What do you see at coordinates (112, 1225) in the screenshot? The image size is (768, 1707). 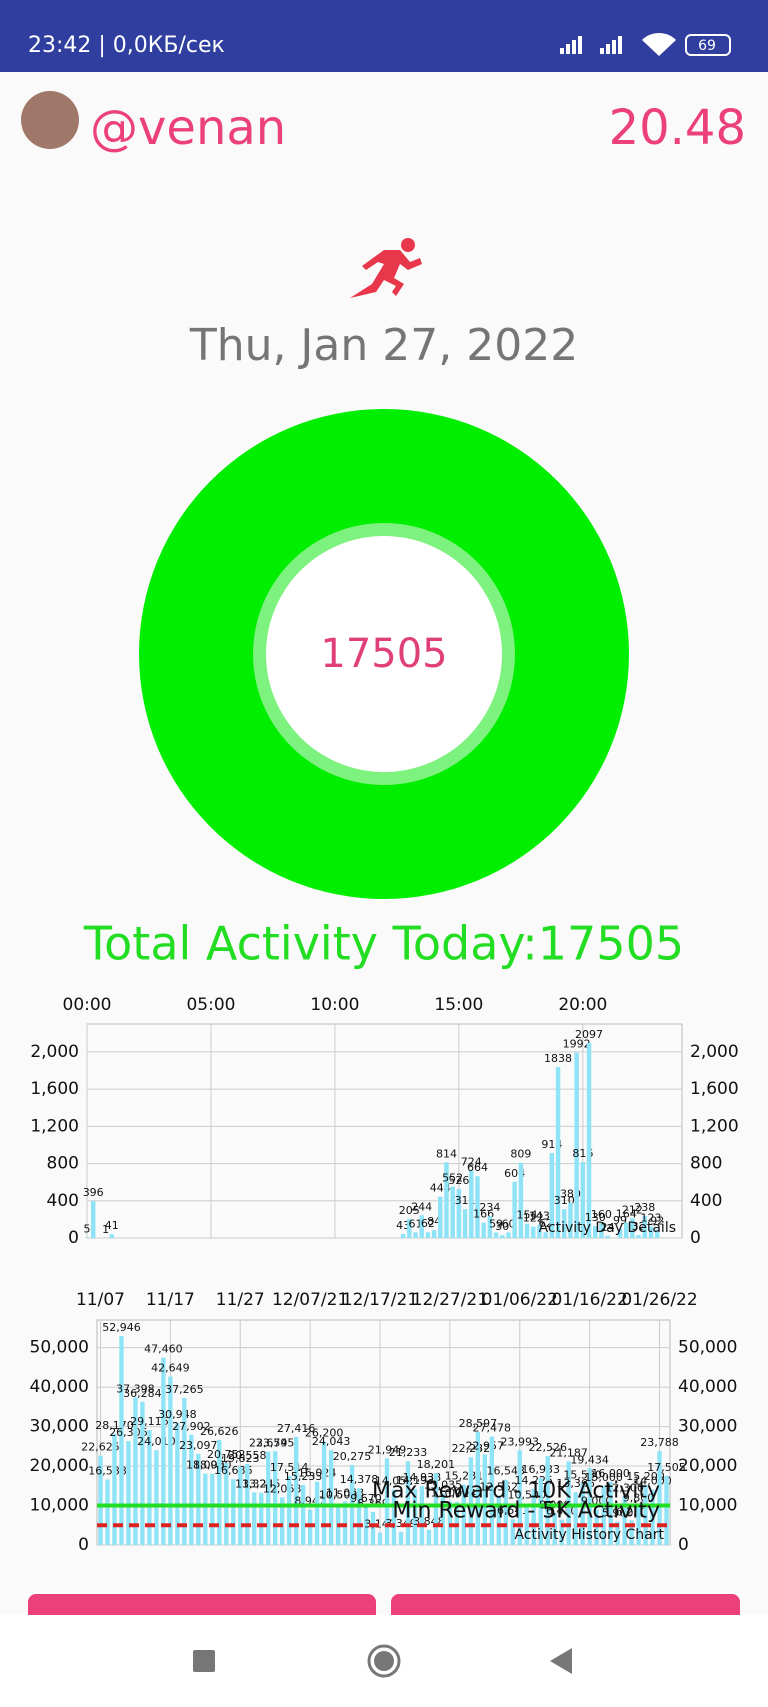 I see `data-label: 41` at bounding box center [112, 1225].